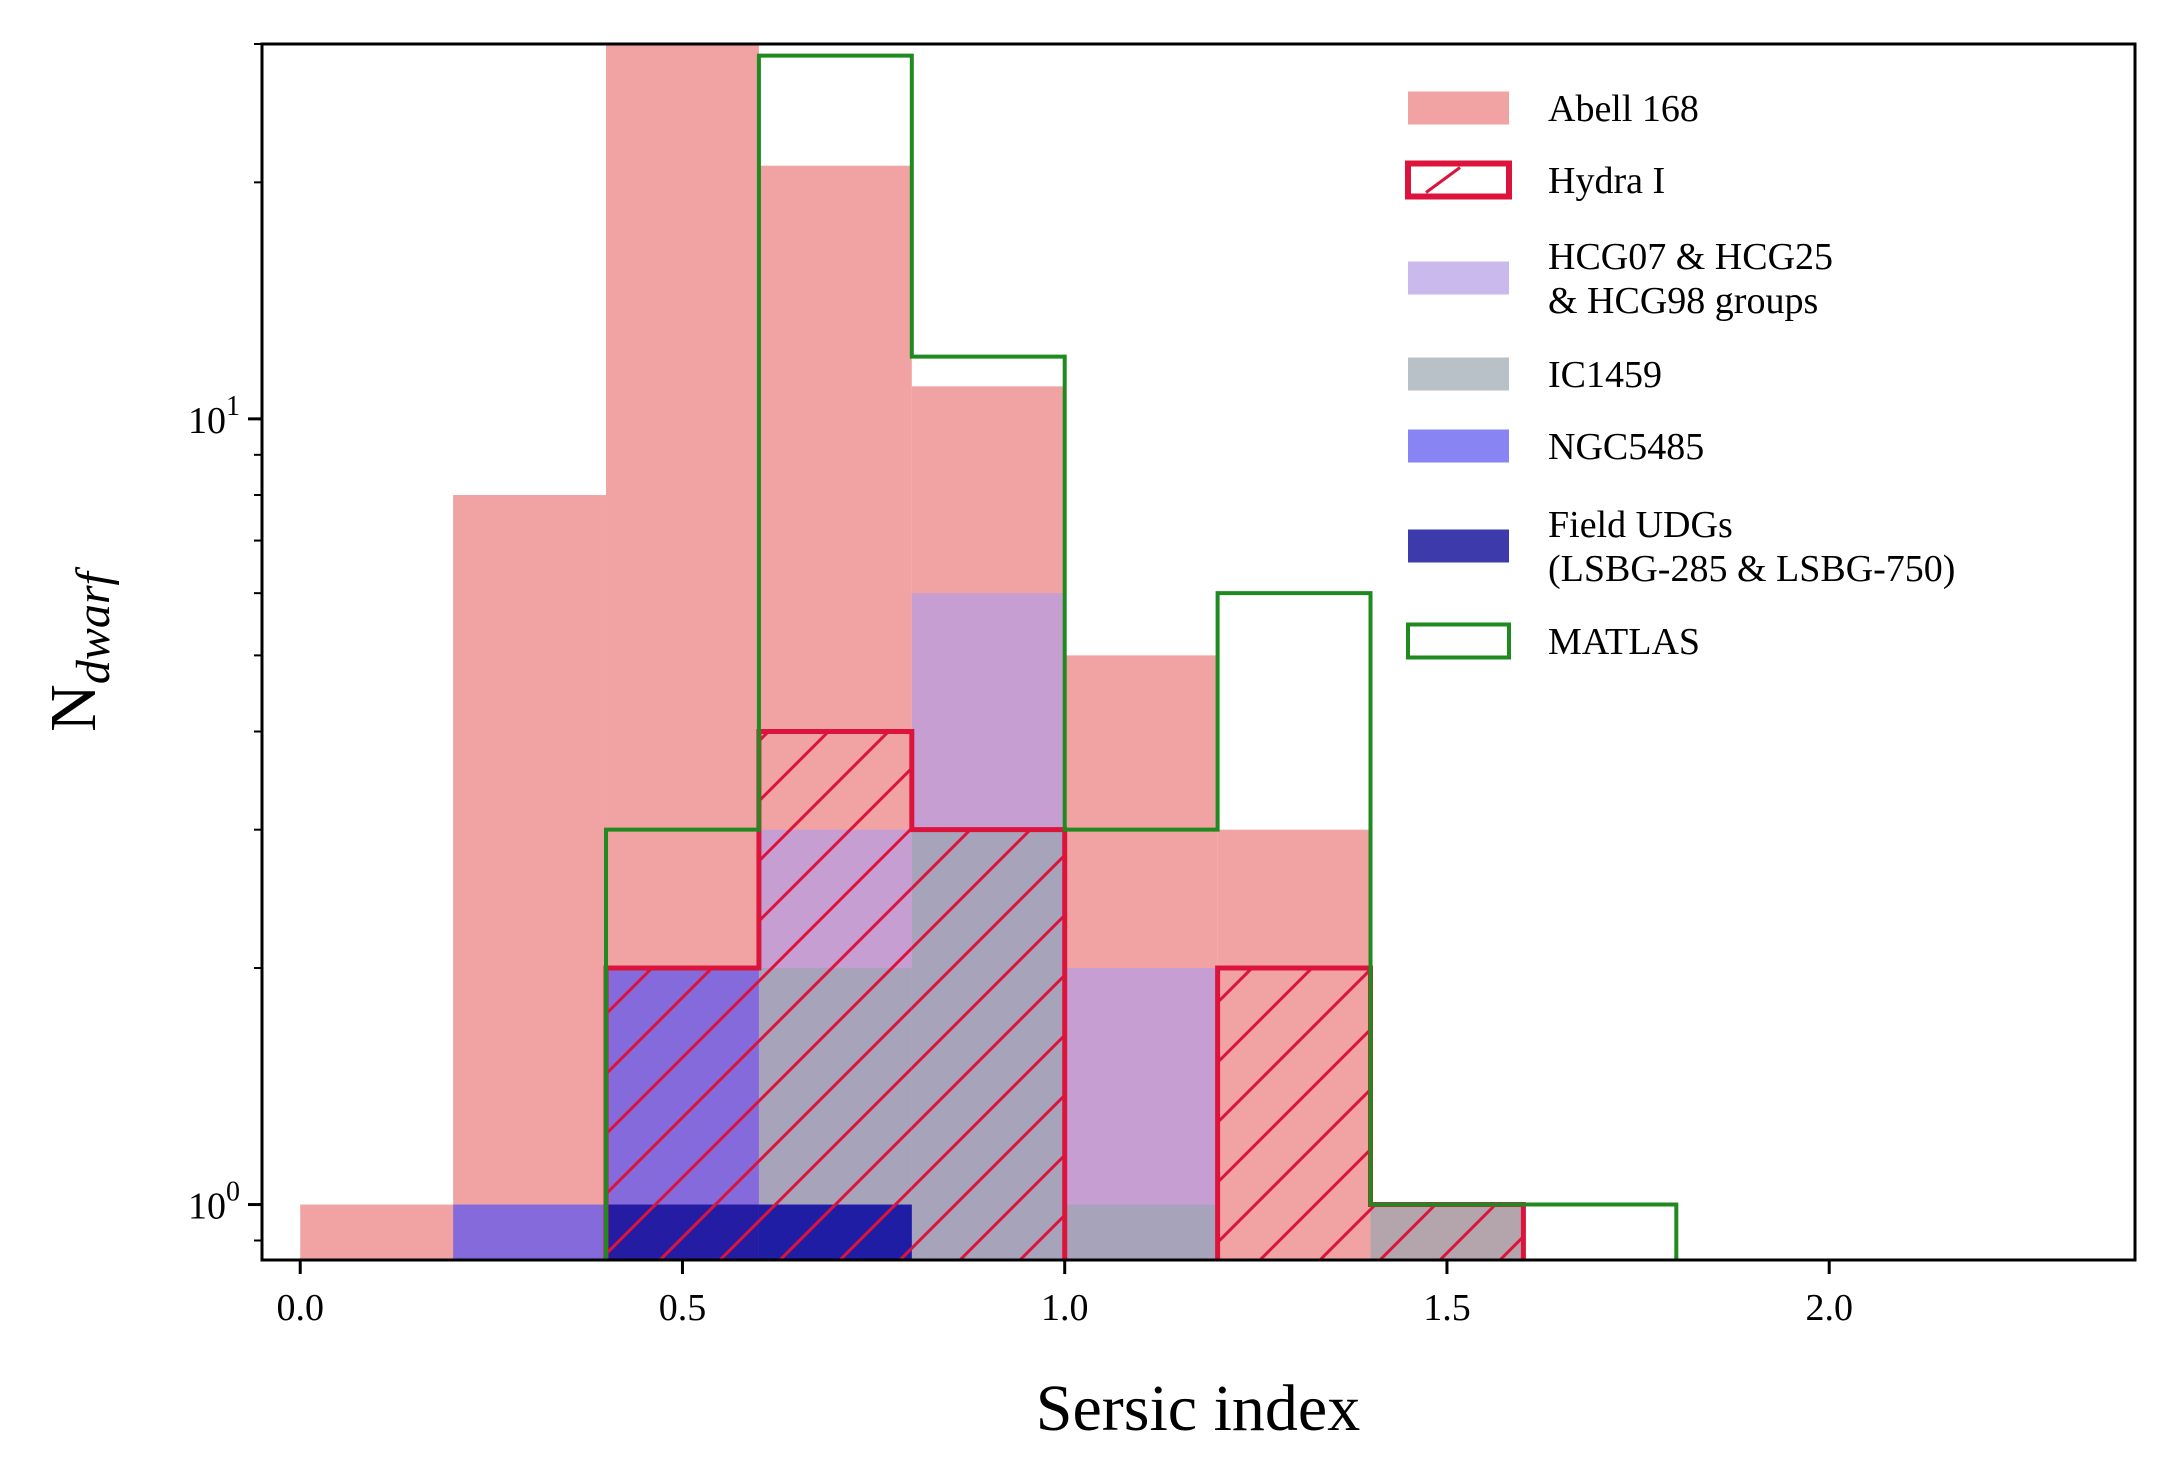 The image size is (2163, 1477). Describe the element at coordinates (1458, 446) in the screenshot. I see `legend-ngc5485-swatch` at that location.